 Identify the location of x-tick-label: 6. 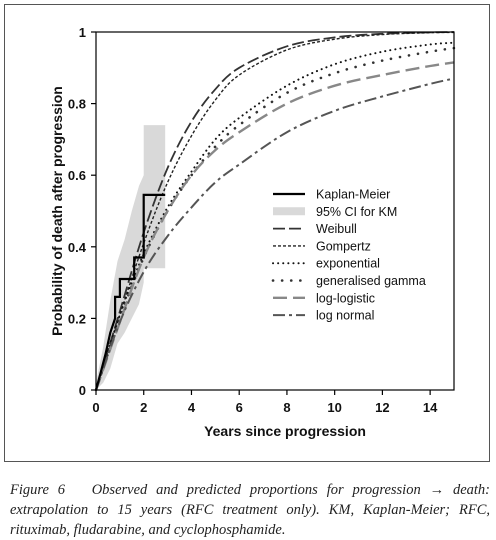
(239, 407).